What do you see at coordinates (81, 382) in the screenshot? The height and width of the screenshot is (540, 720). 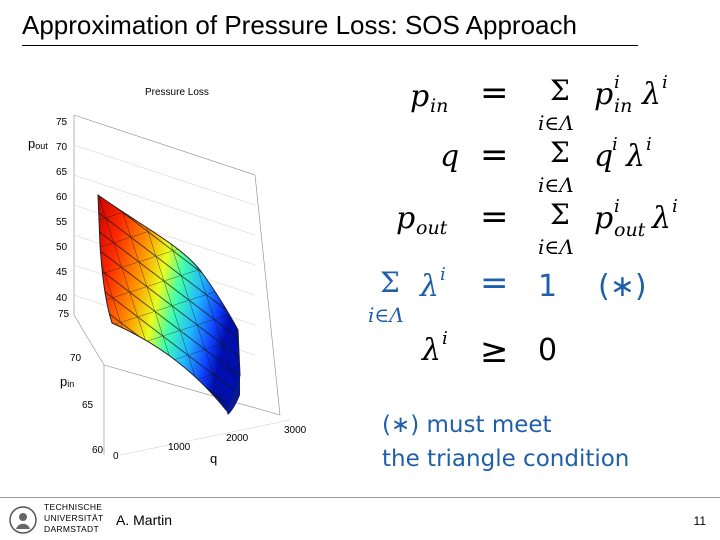 I see `pin-tick-labels: 75 70 65 60` at bounding box center [81, 382].